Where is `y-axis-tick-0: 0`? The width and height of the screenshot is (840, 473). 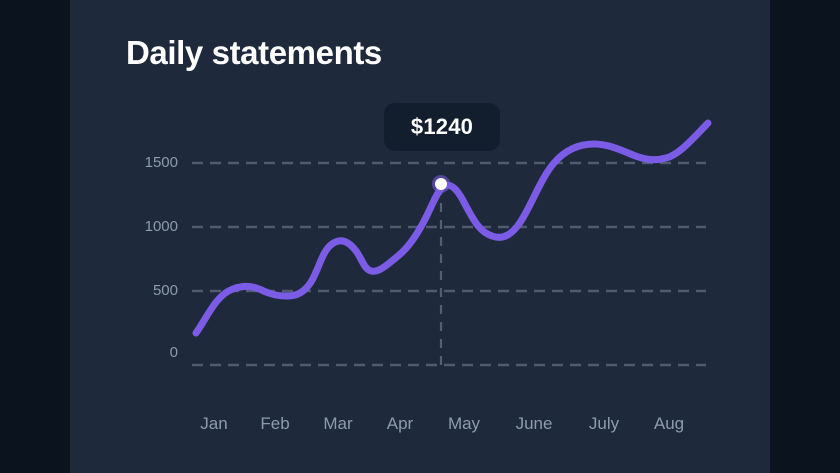
y-axis-tick-0: 0 is located at coordinates (173, 352).